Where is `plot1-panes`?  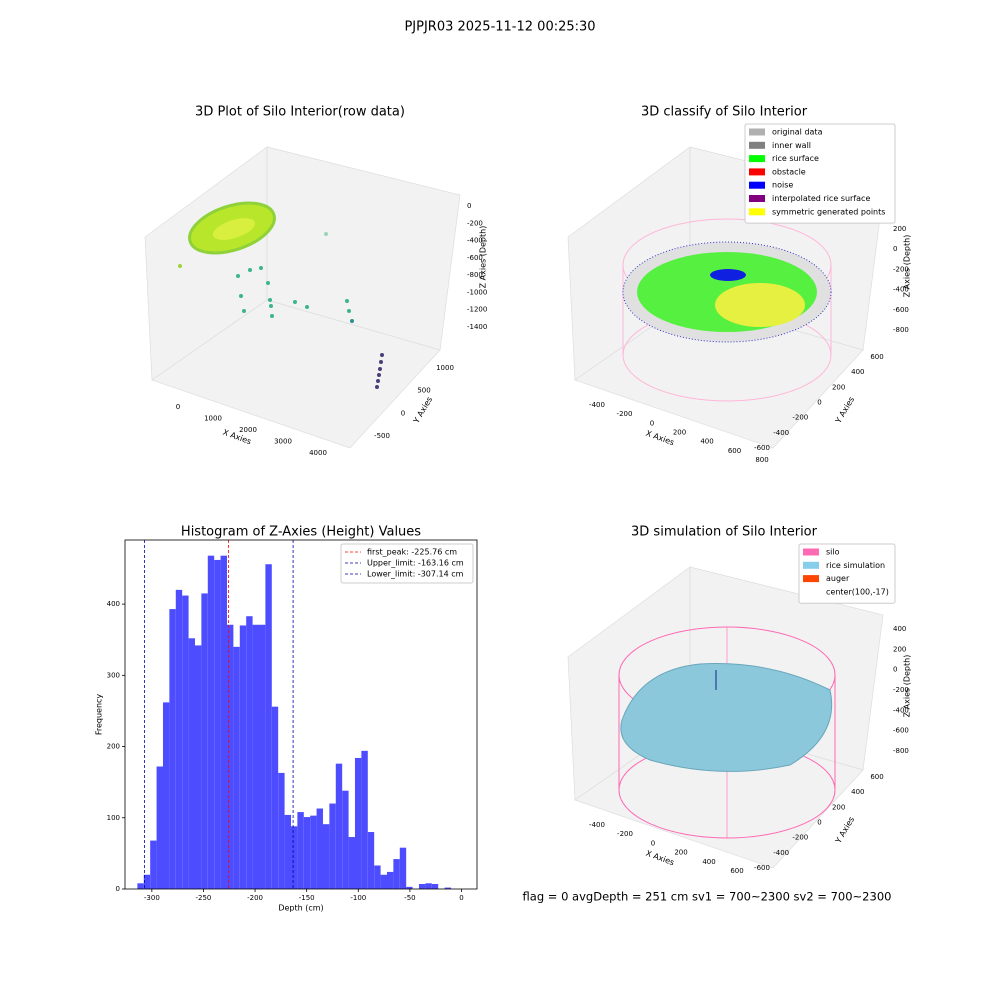
plot1-panes is located at coordinates (302, 297).